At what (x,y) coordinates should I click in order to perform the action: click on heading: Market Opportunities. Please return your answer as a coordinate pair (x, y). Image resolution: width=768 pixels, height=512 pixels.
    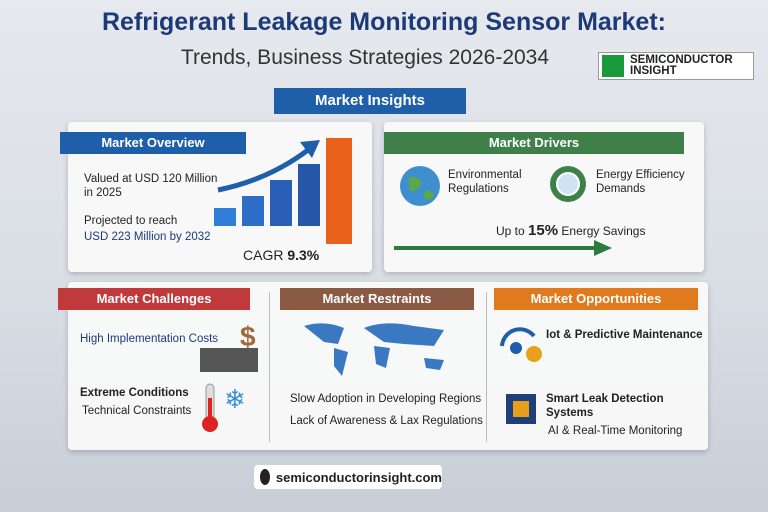
    Looking at the image, I should click on (596, 299).